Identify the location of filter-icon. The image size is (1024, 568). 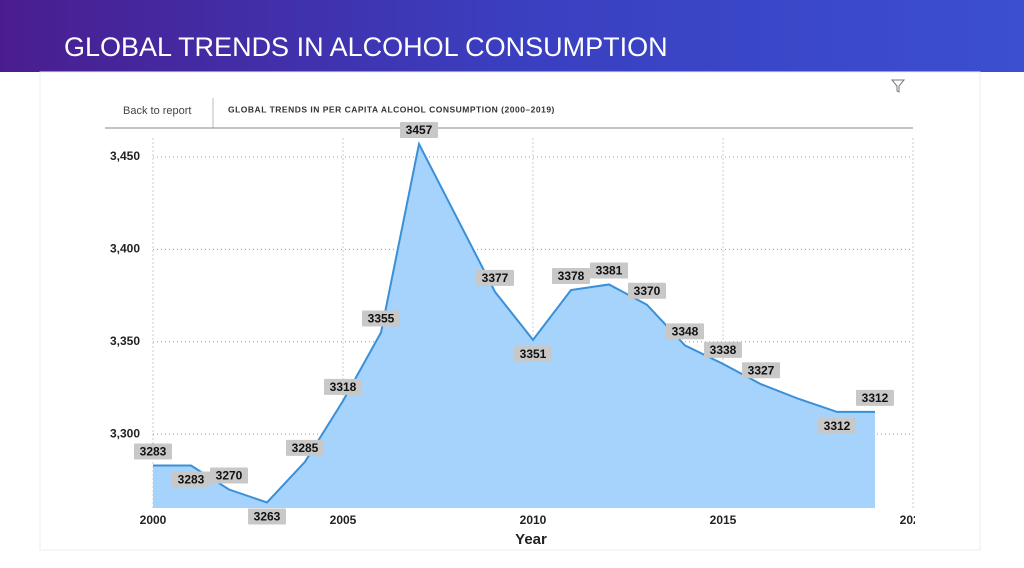
(898, 86).